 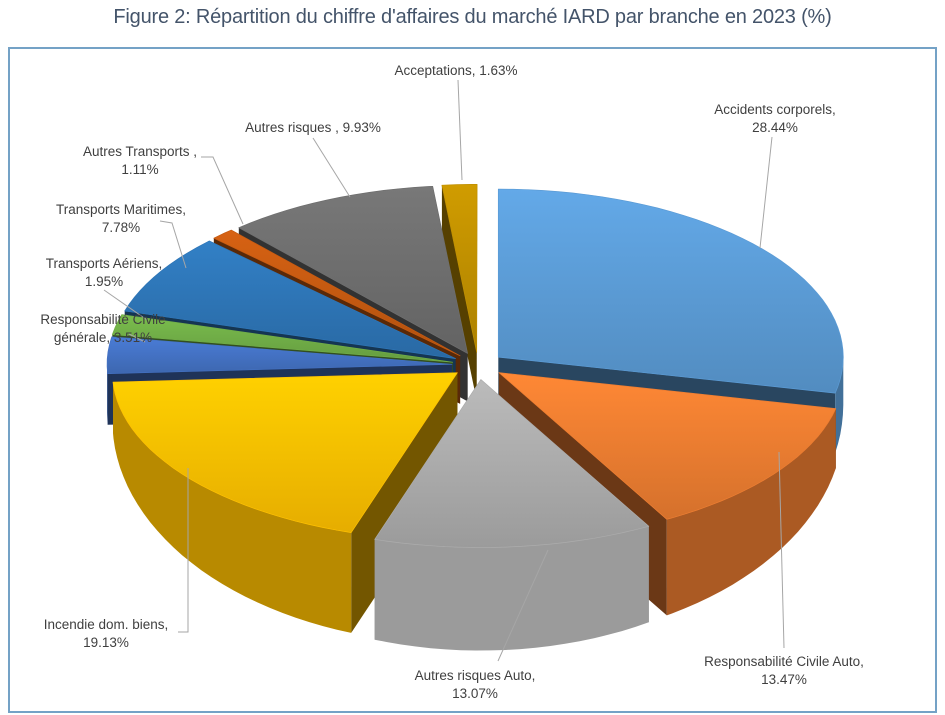 I want to click on slice-label-transports-maritimes: Transports Maritimes, 7.78%, so click(x=121, y=218).